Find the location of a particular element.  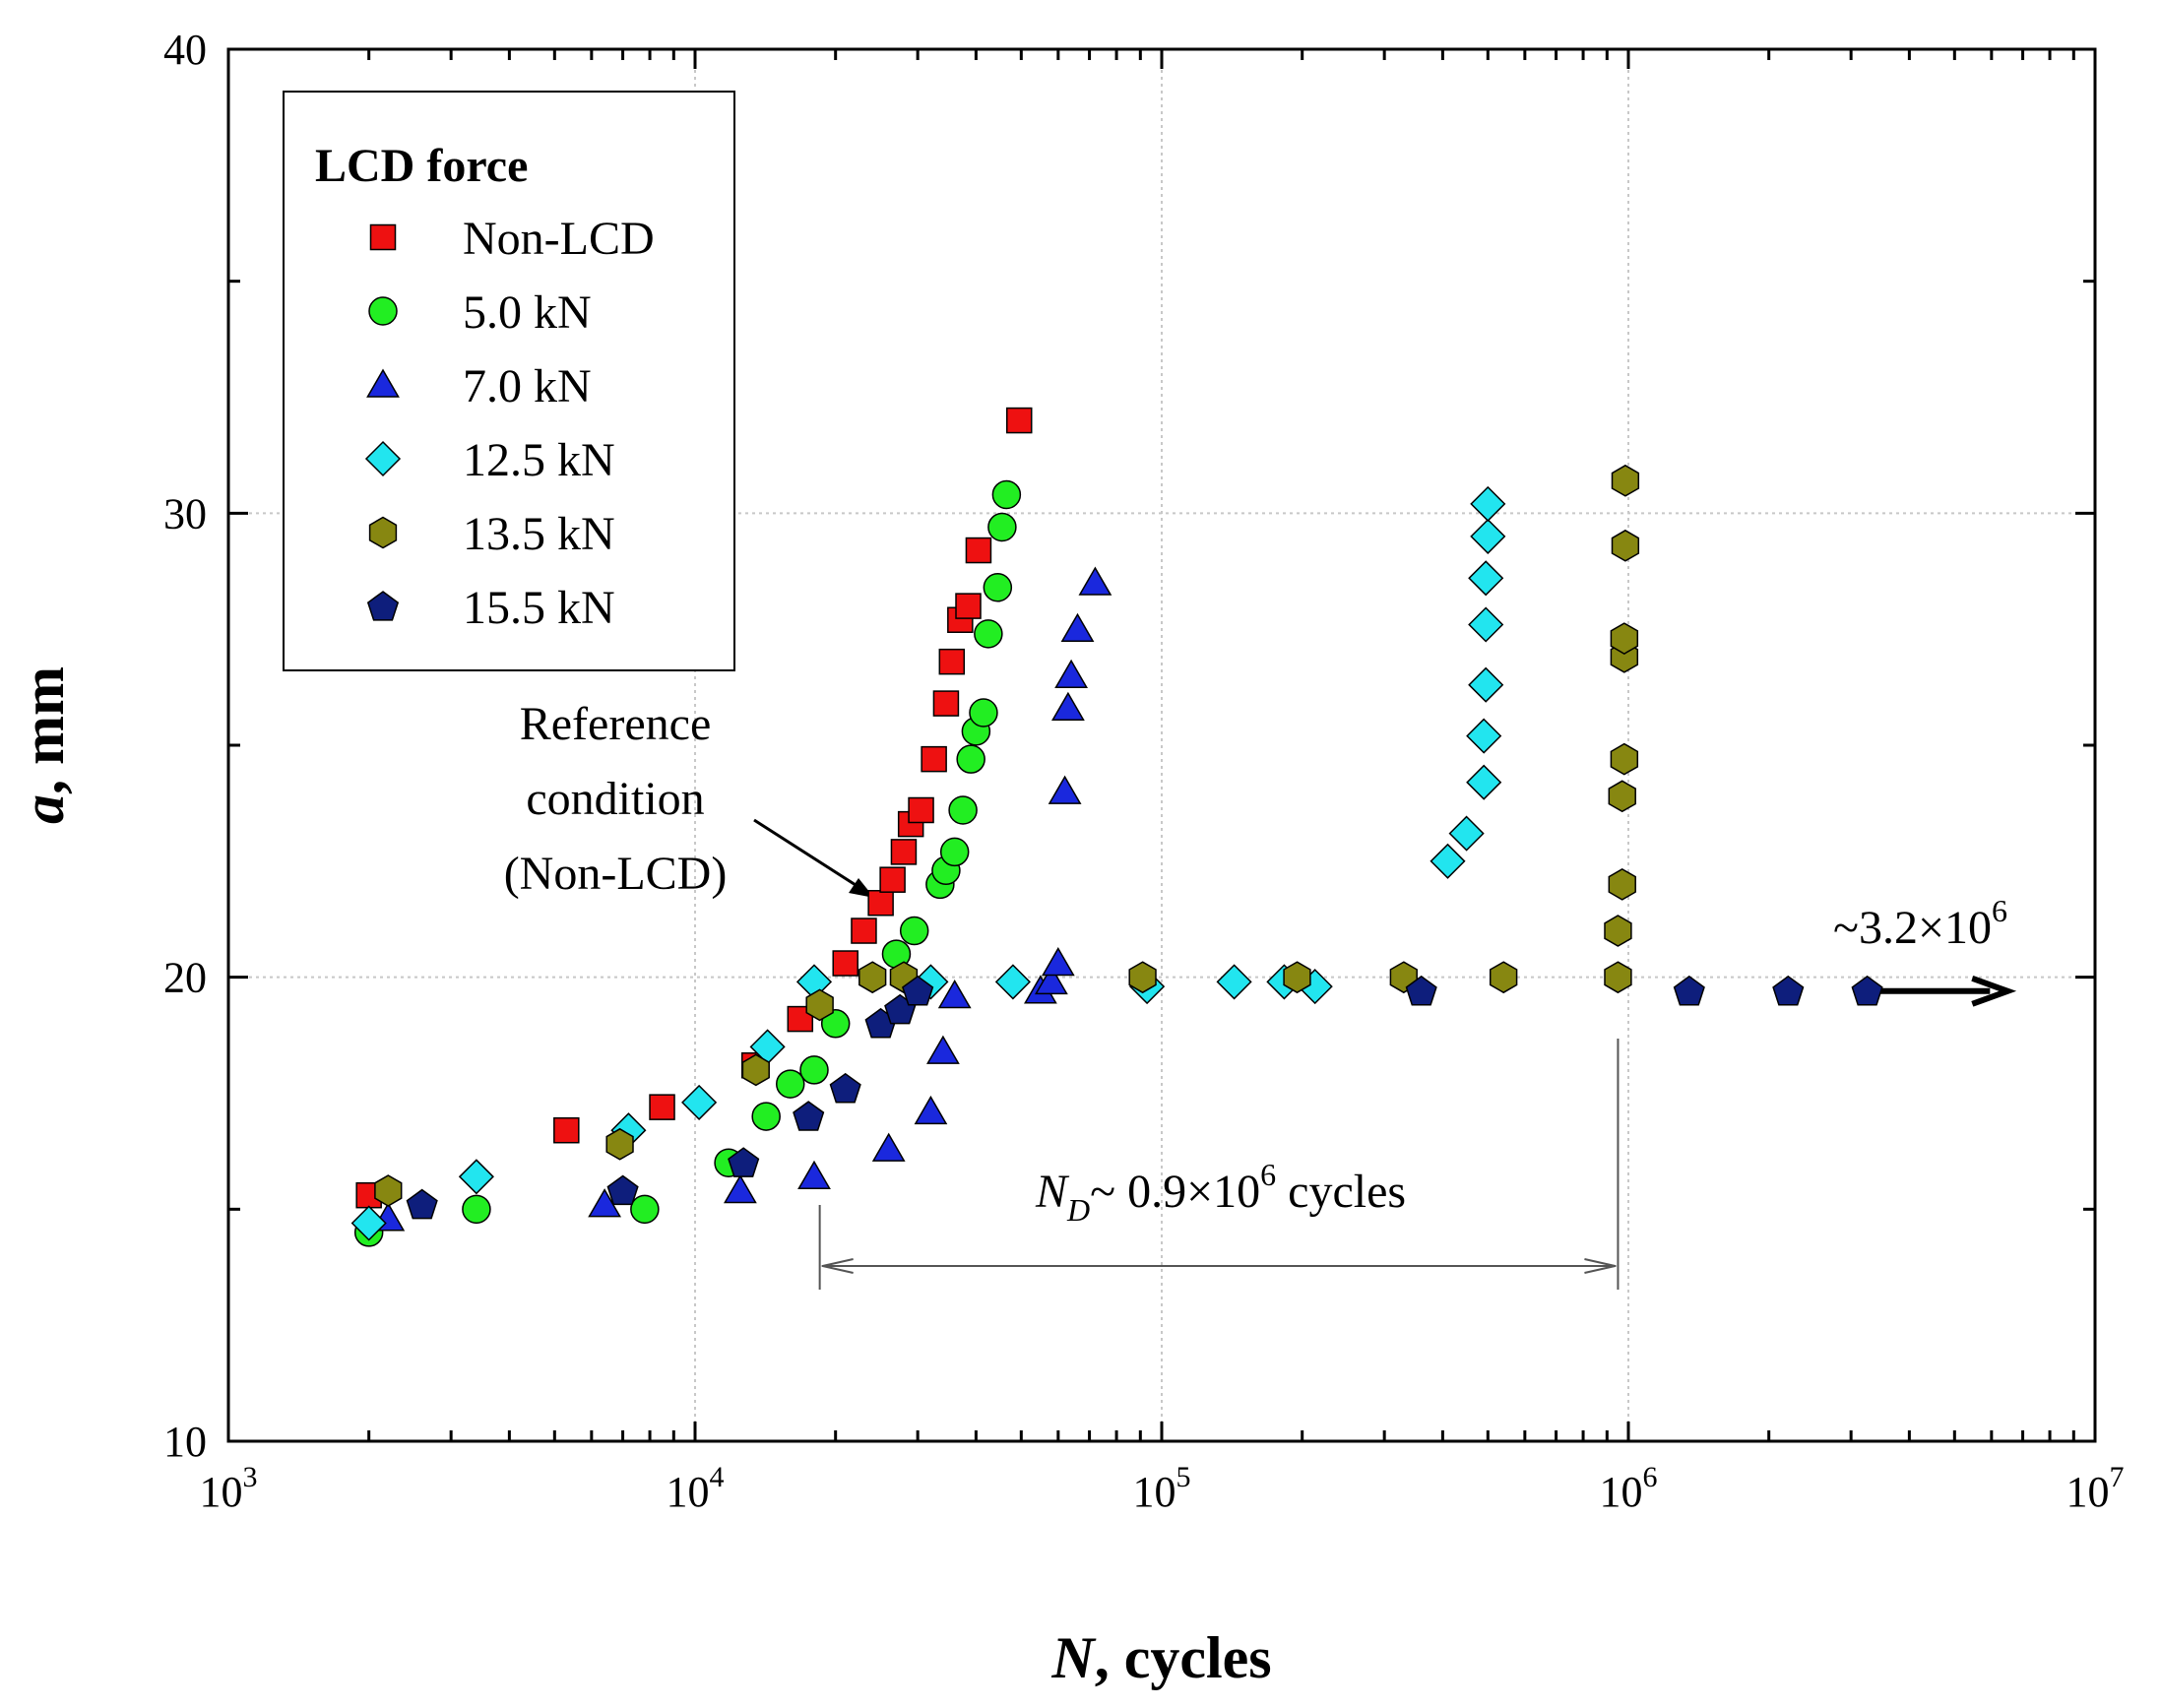

x-axis-variable: N is located at coordinates (1073, 1657).